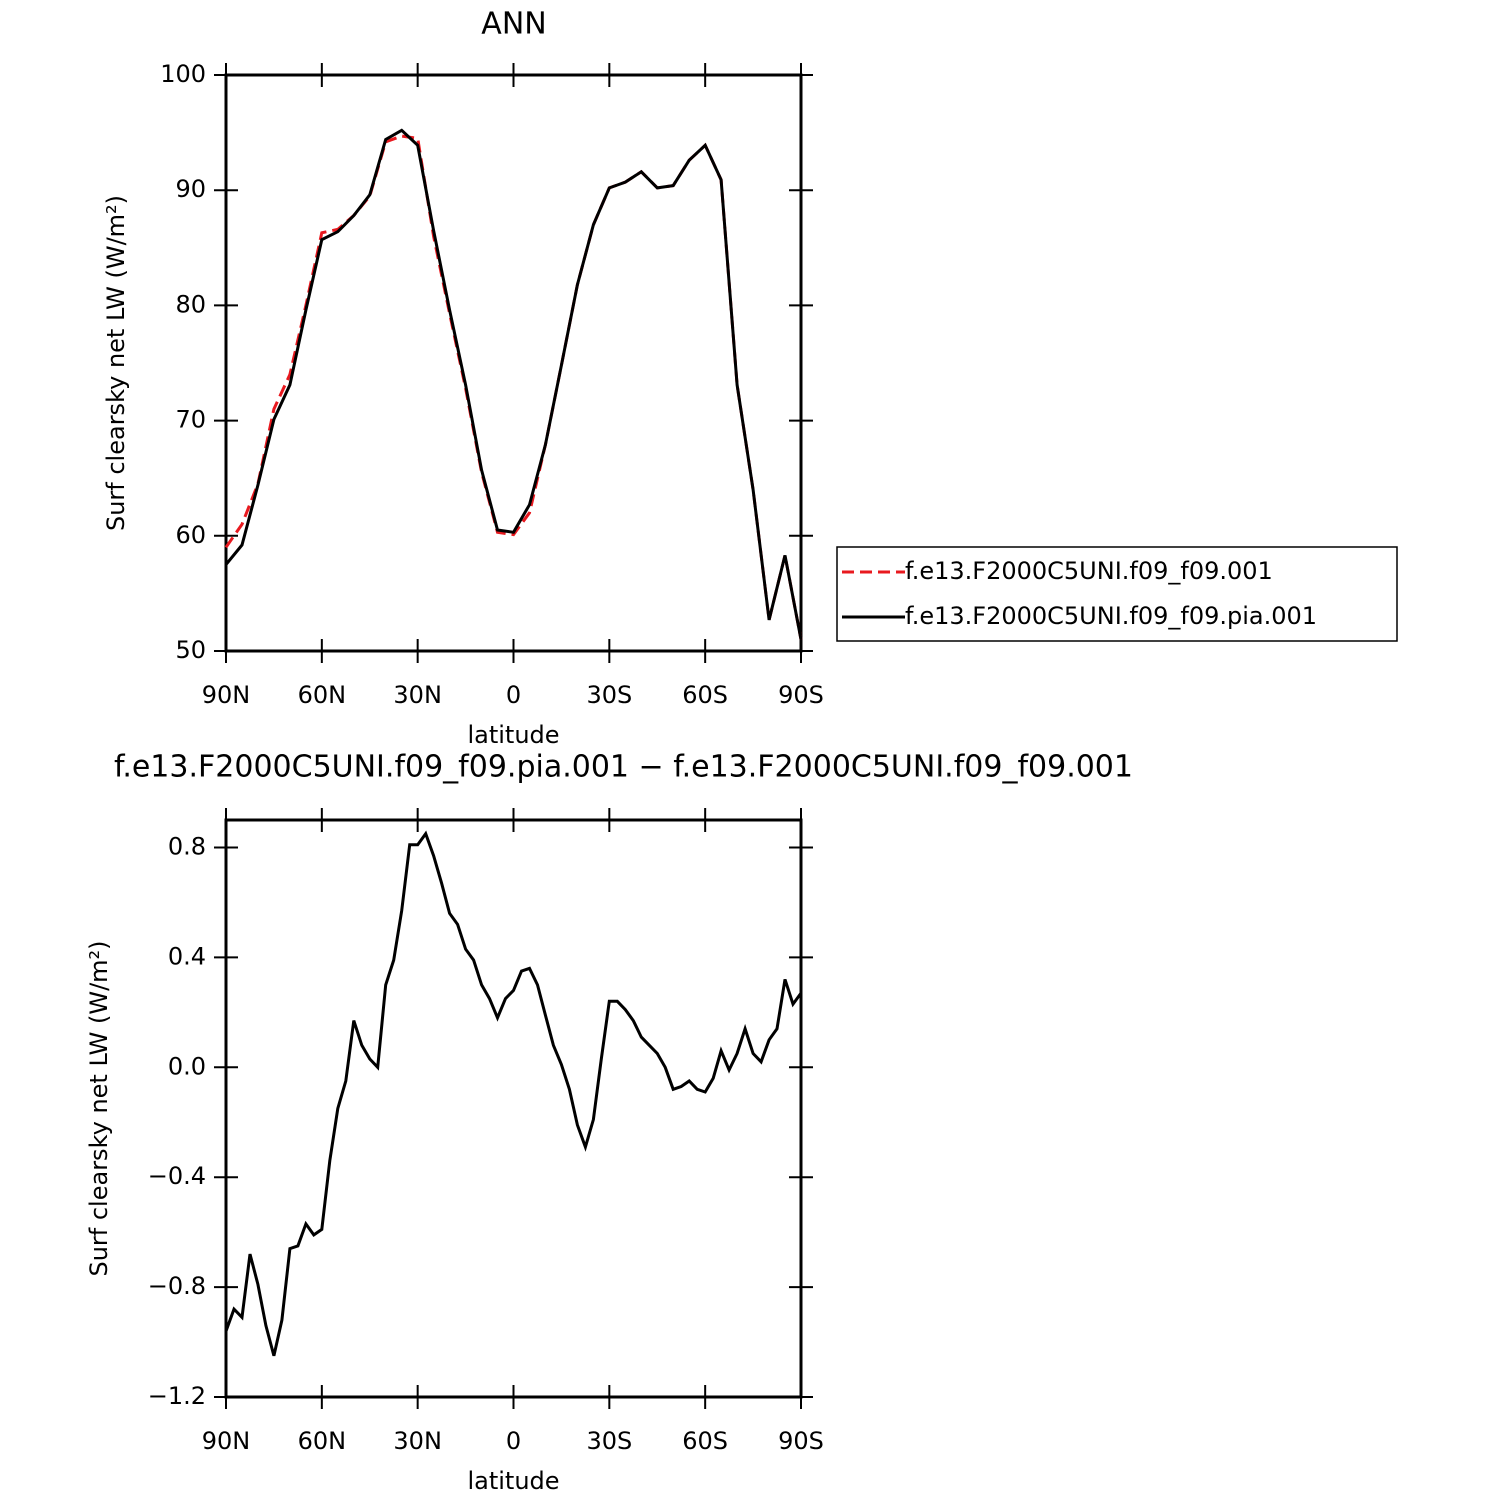  Describe the element at coordinates (190, 189) in the screenshot. I see `y-tick-label: 90` at that location.